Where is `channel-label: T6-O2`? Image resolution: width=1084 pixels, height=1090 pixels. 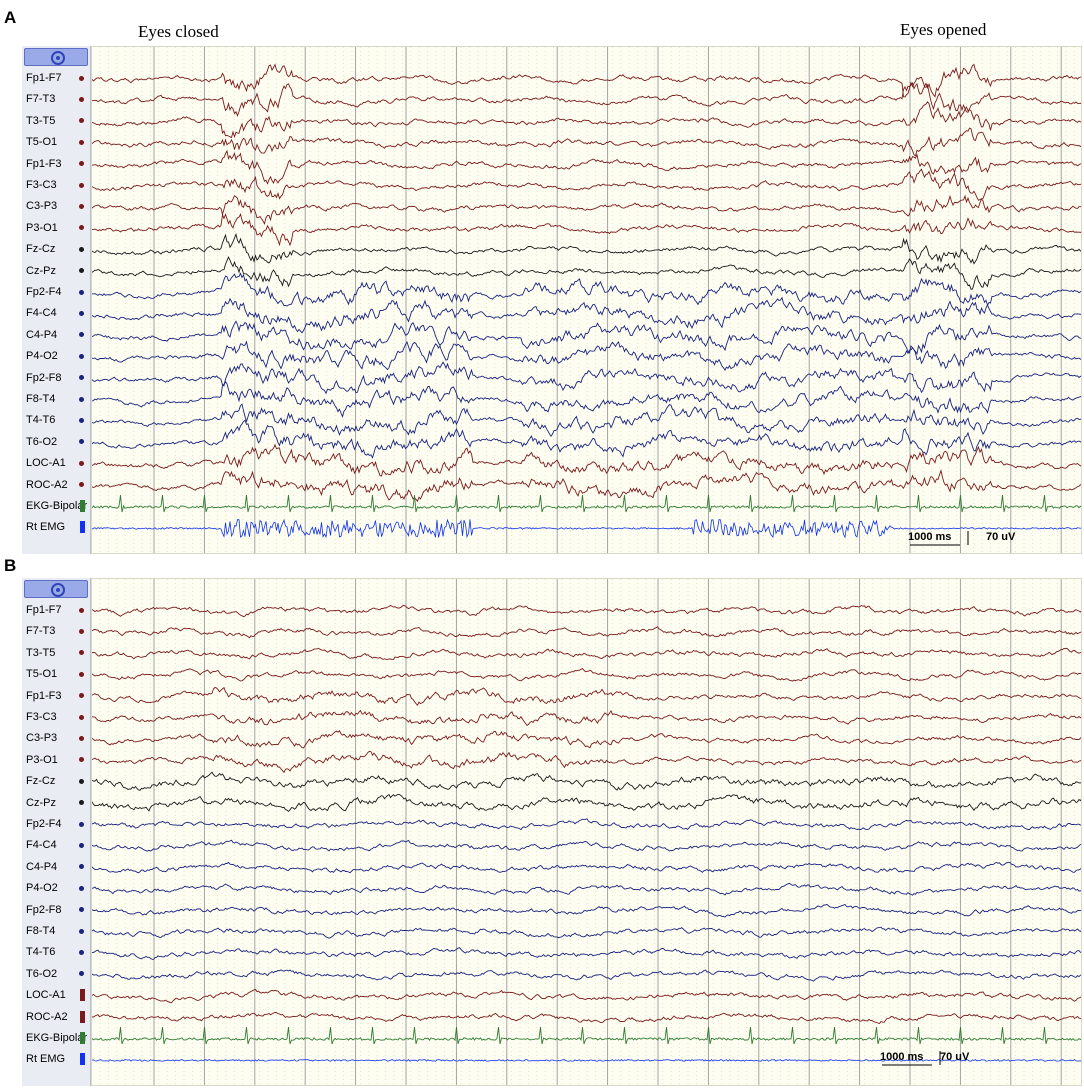
channel-label: T6-O2 is located at coordinates (42, 973).